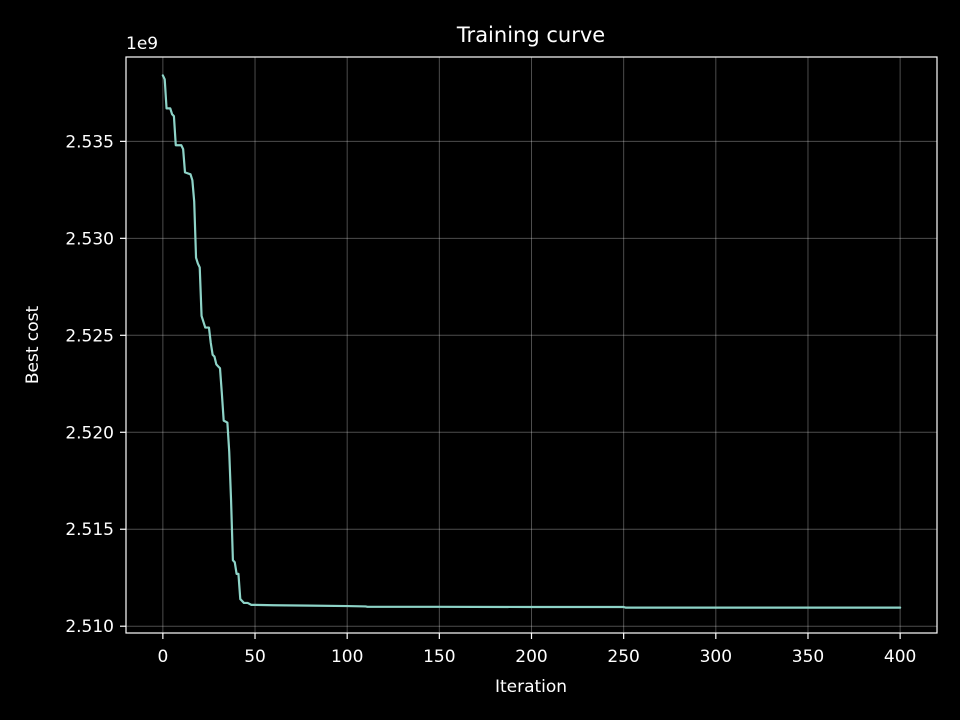 Image resolution: width=960 pixels, height=720 pixels. What do you see at coordinates (33, 345) in the screenshot?
I see `y-axis-label: Best cost` at bounding box center [33, 345].